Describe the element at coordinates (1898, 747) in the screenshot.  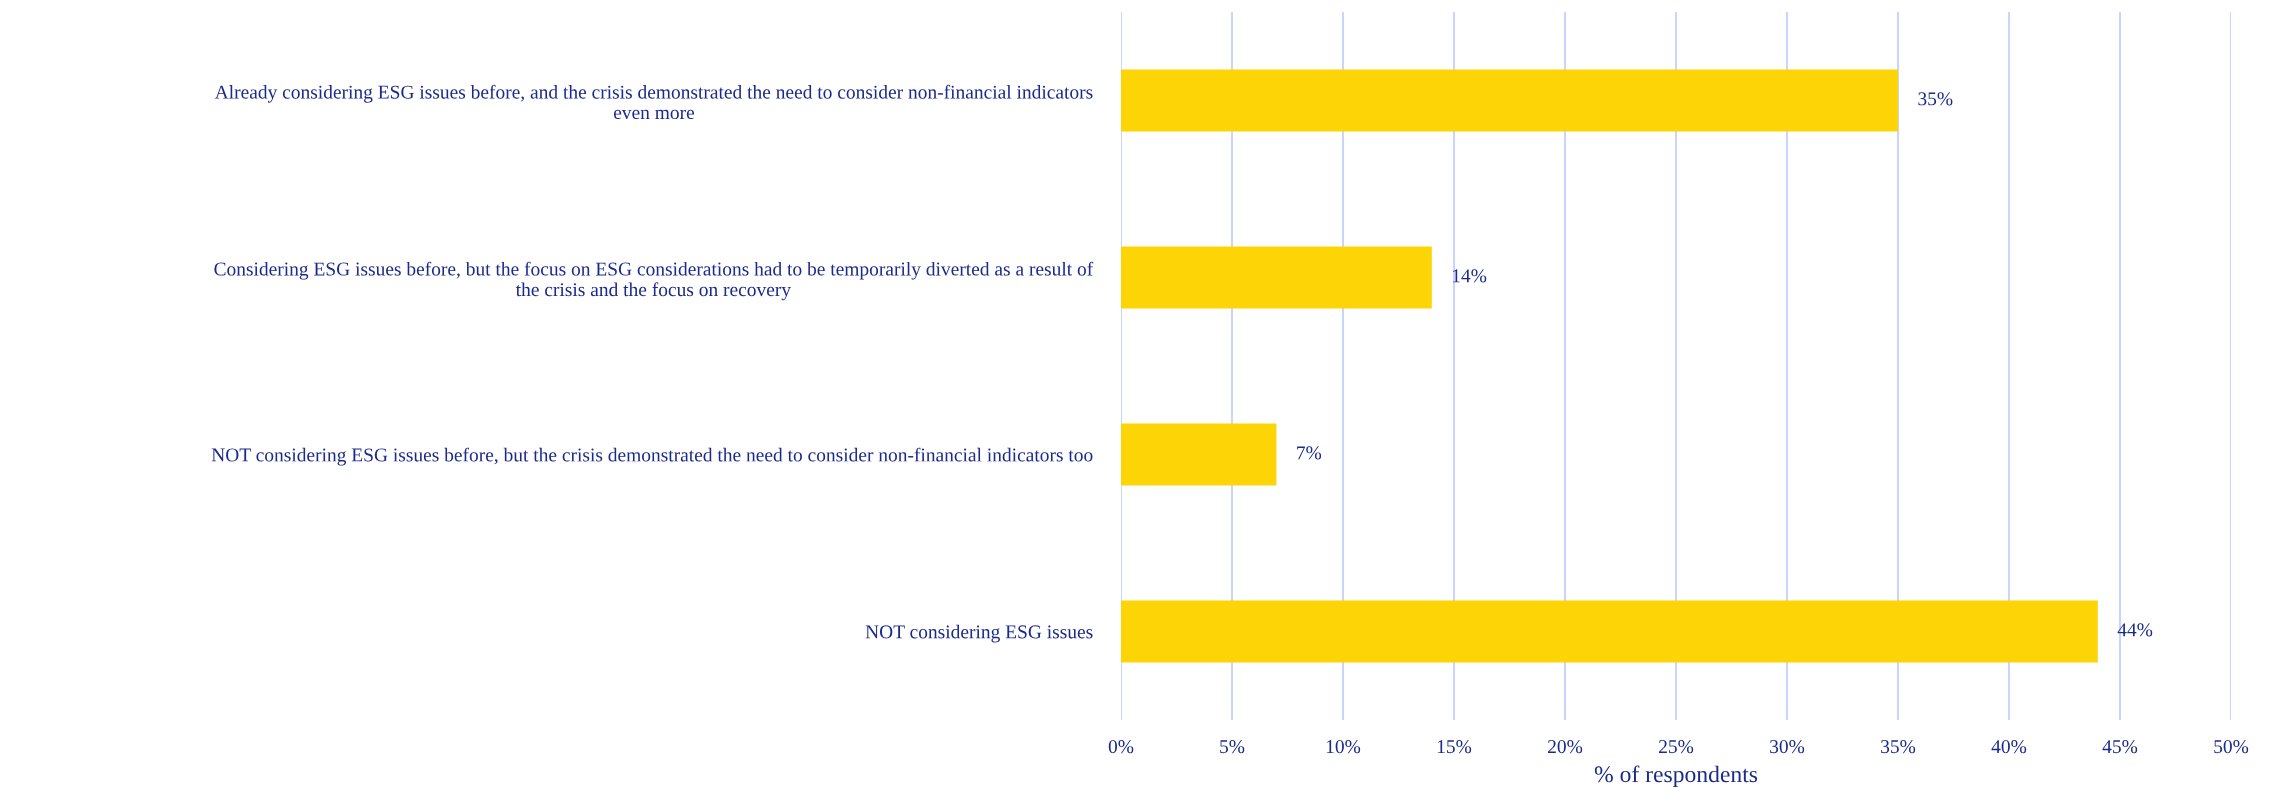
I see `x-tick-label: 35%` at that location.